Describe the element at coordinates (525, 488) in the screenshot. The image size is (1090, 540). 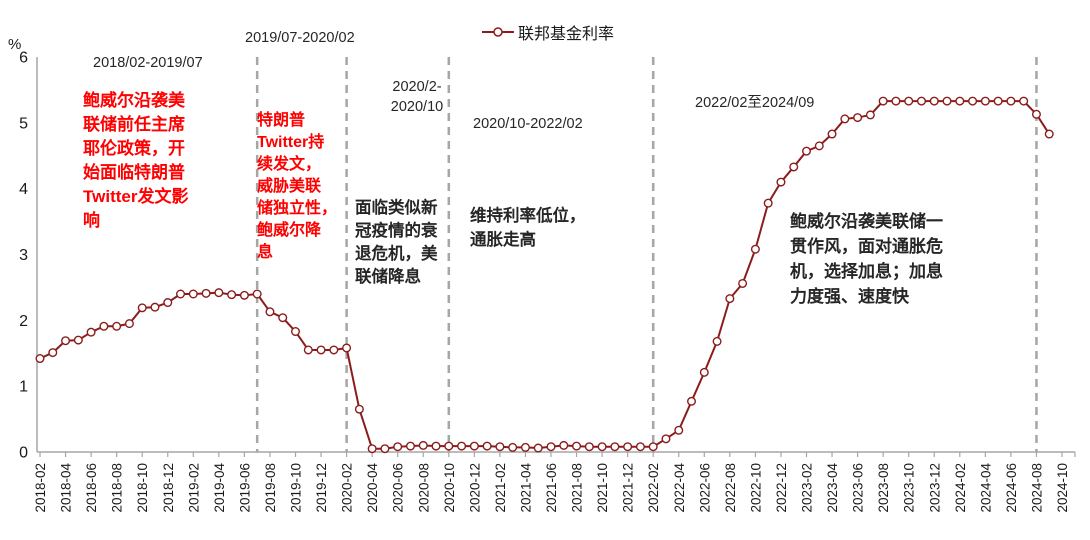
I see `x-tick-label: 2021-04` at that location.